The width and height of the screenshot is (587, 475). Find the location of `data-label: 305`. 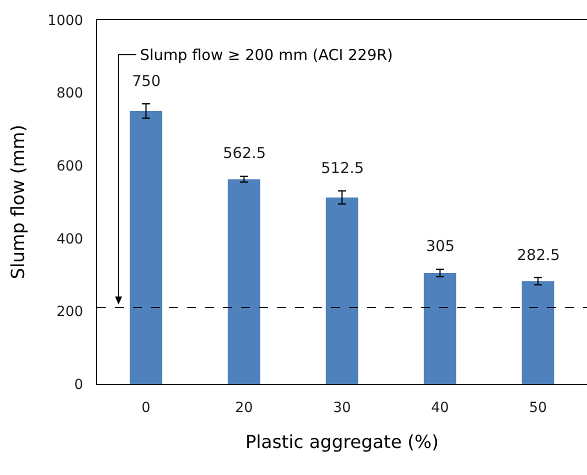

data-label: 305 is located at coordinates (440, 246).